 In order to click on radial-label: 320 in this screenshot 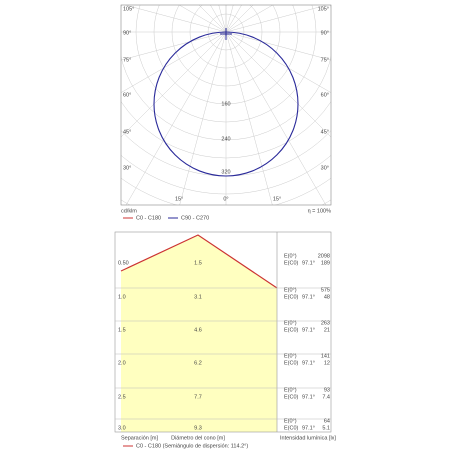, I will do `click(225, 172)`.